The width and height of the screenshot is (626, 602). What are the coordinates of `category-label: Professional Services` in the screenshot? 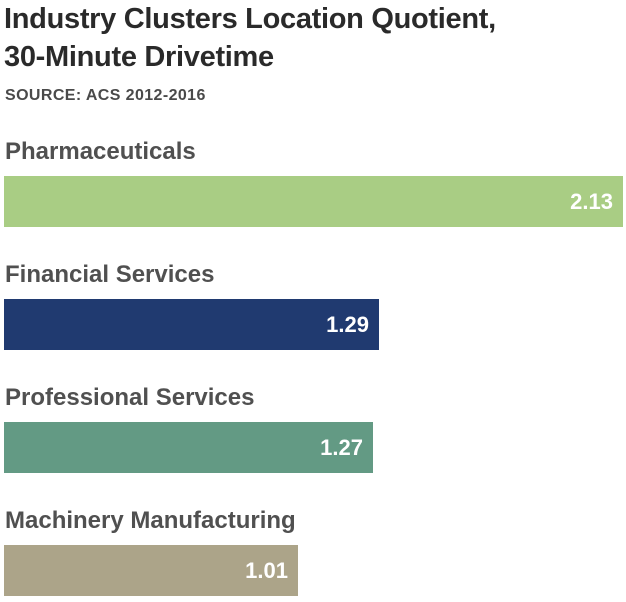 It's located at (130, 397).